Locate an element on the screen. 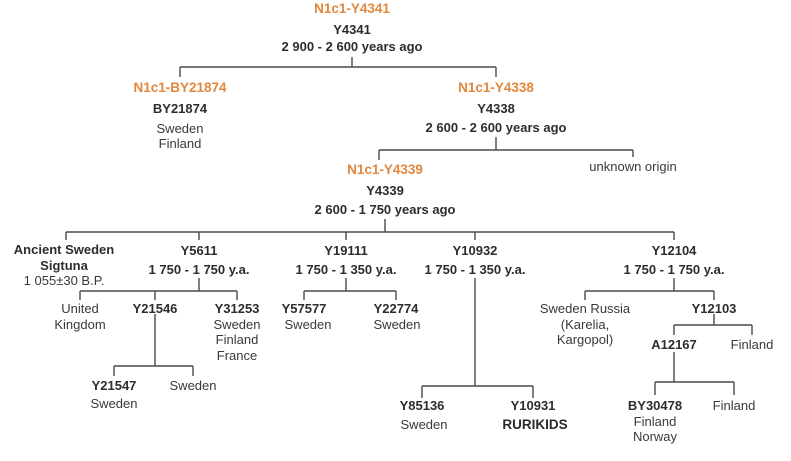 This screenshot has height=461, width=791. by30478-location-1: Finland is located at coordinates (655, 421).